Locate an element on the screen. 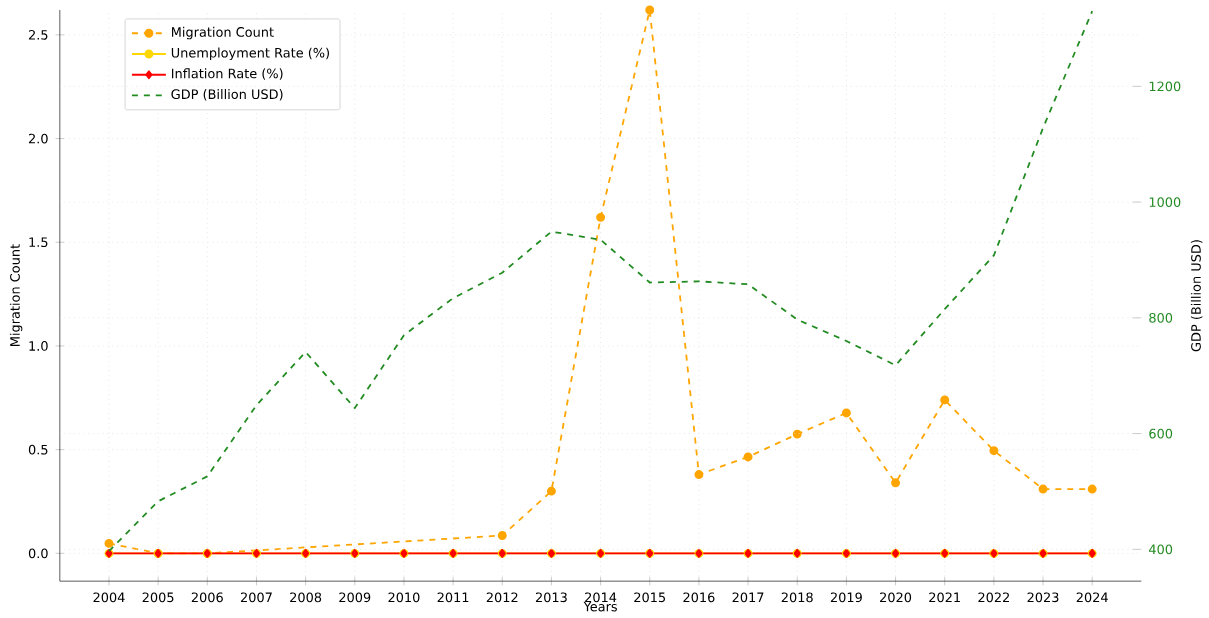 This screenshot has height=618, width=1209. x-tick-label: 2018 is located at coordinates (797, 597).